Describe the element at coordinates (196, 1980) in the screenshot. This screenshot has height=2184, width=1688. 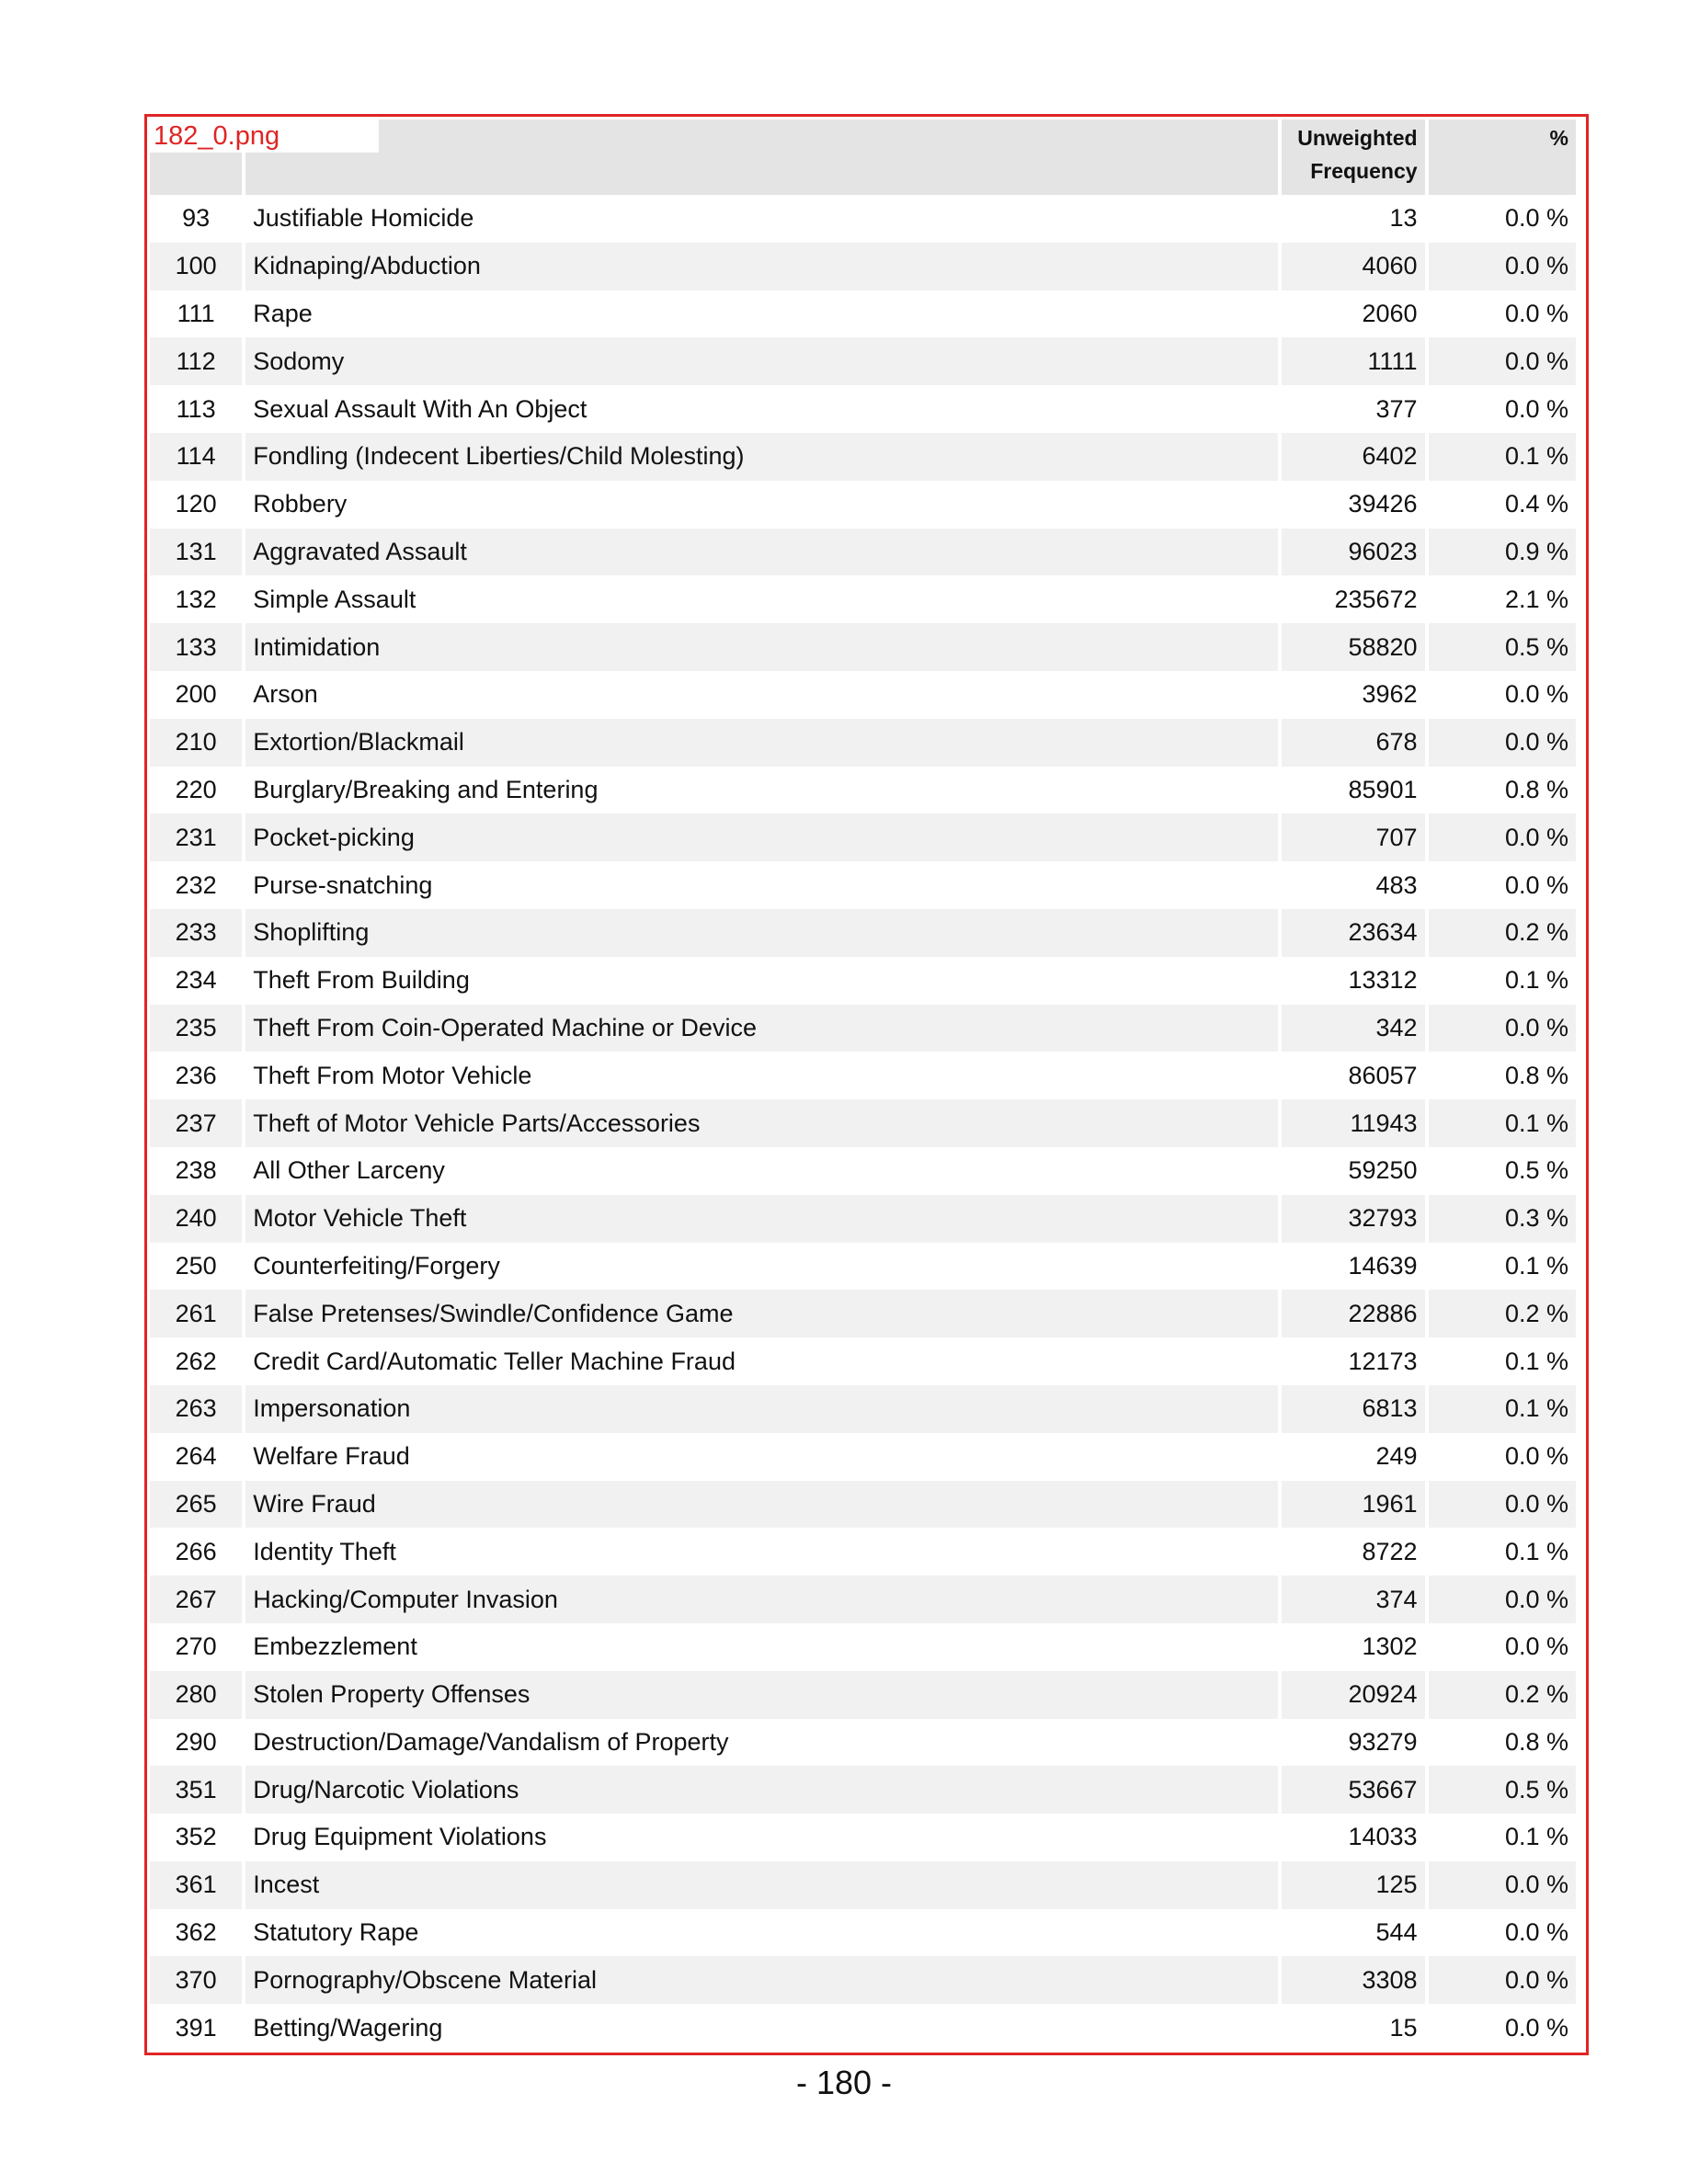
I see `cell-code: 370` at that location.